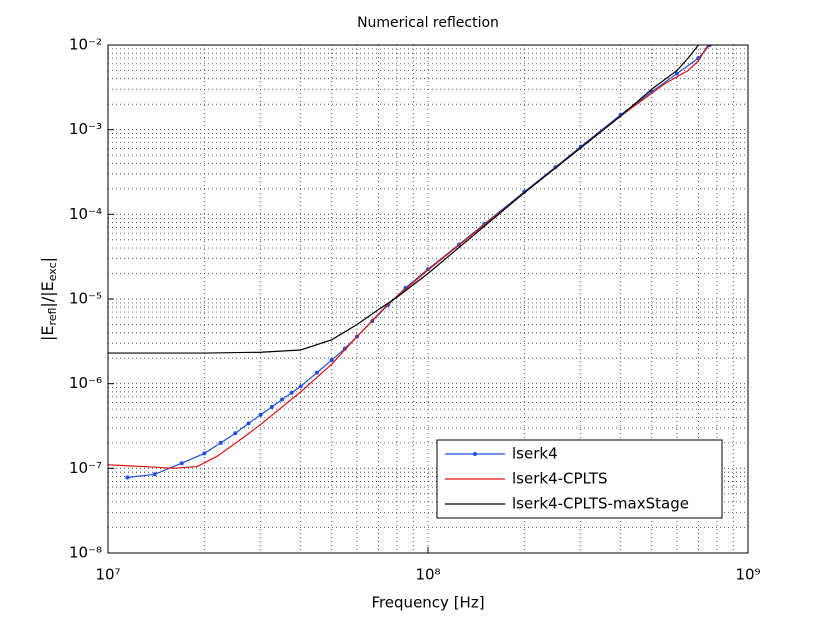 Image resolution: width=830 pixels, height=625 pixels. Describe the element at coordinates (47, 294) in the screenshot. I see `y-label-part: |/|E` at that location.